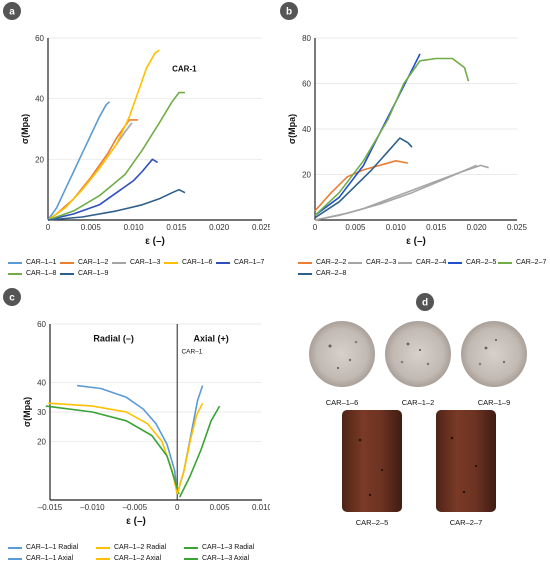 This screenshot has width=550, height=573. I want to click on region-label-axial: Axial (+), so click(210, 339).